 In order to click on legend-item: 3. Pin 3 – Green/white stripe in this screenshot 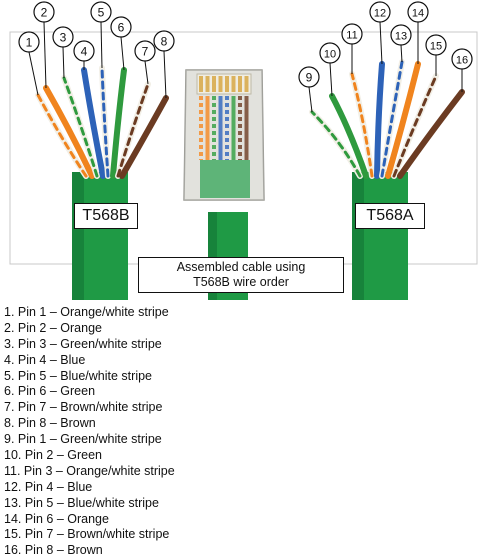, I will do `click(83, 343)`.